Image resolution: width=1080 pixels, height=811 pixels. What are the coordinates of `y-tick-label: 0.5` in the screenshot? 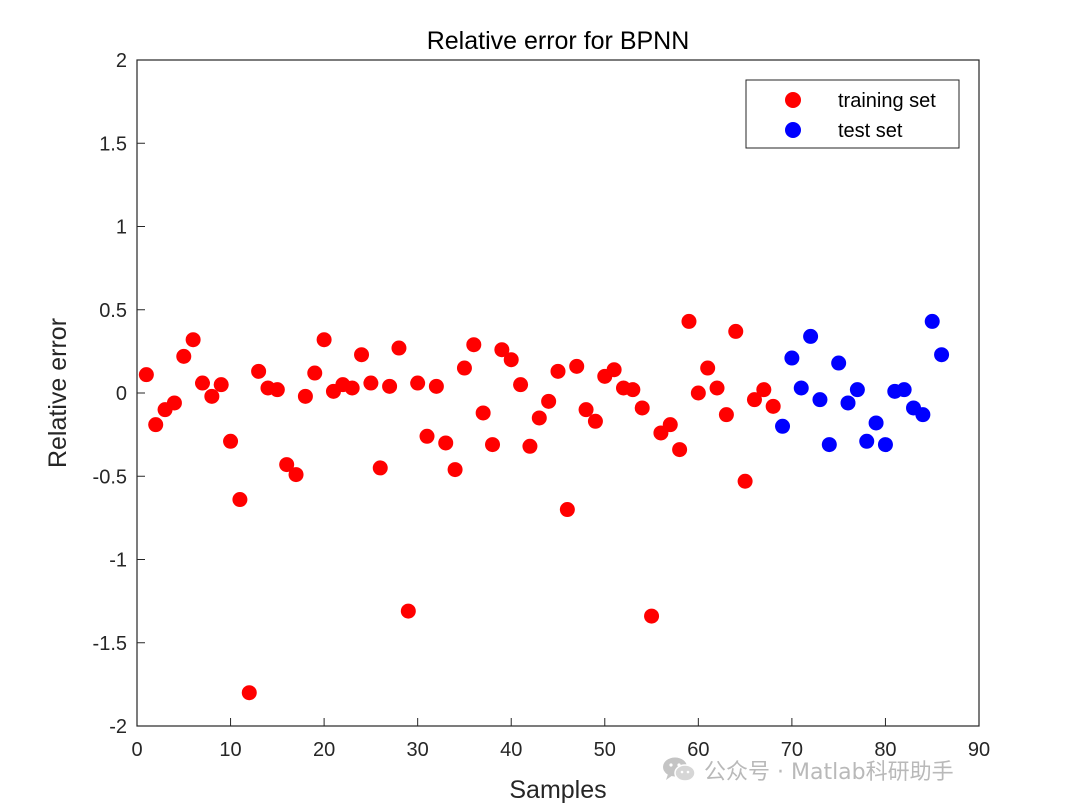 It's located at (113, 311).